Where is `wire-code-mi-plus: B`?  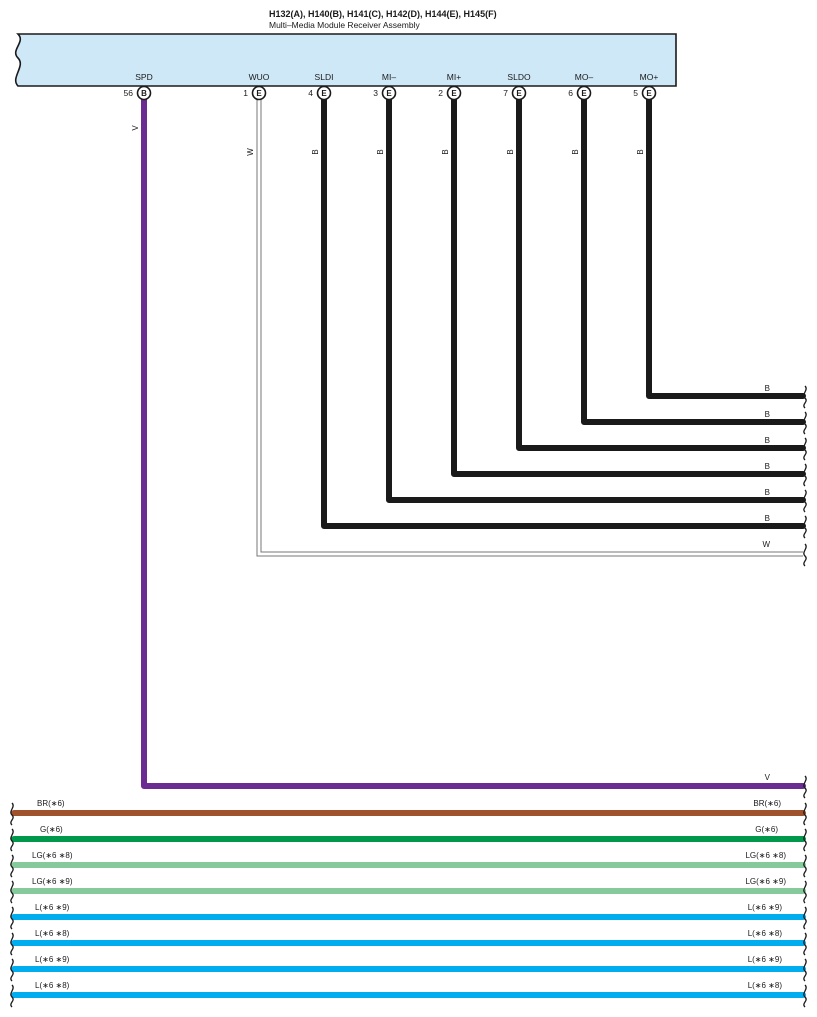 wire-code-mi-plus: B is located at coordinates (445, 151).